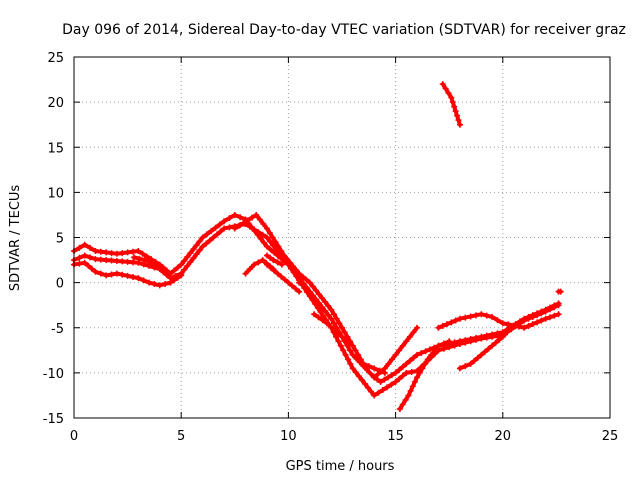  What do you see at coordinates (181, 436) in the screenshot?
I see `x-tick-label: 5` at bounding box center [181, 436].